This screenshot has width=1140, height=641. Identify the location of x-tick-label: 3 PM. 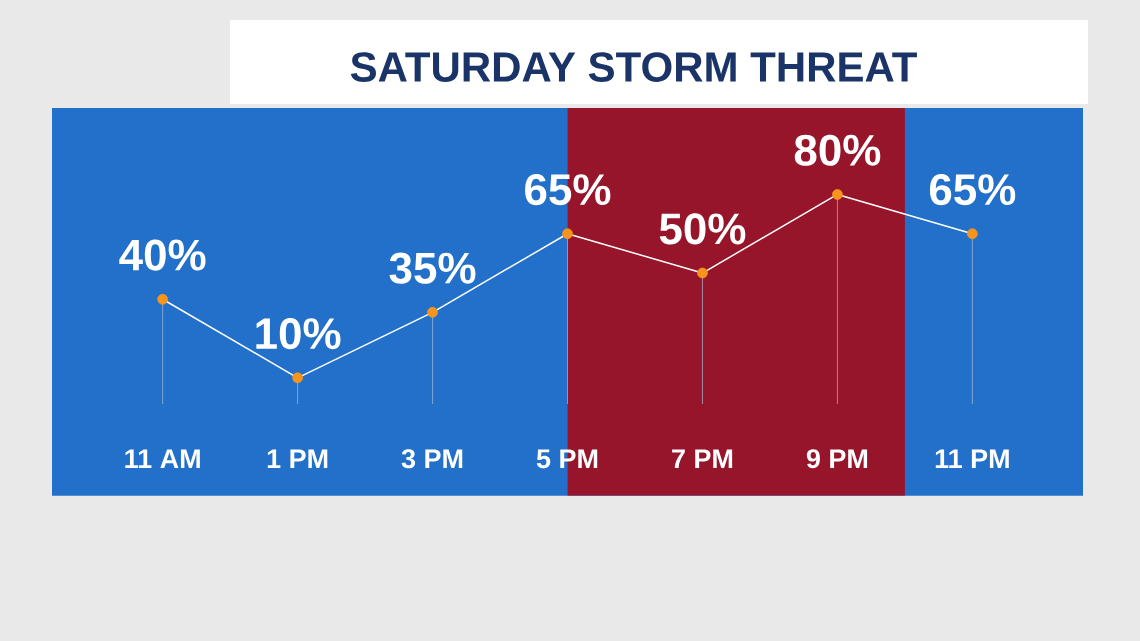
(432, 459).